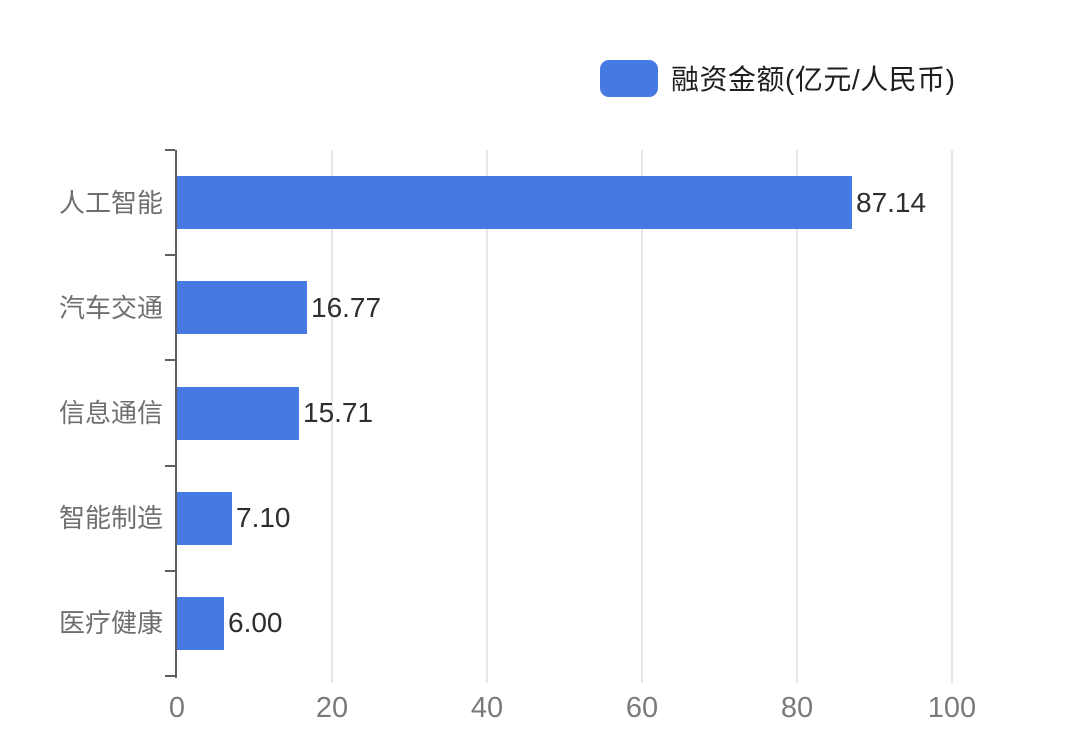  Describe the element at coordinates (110, 623) in the screenshot. I see `category-label: 医疗健康` at that location.